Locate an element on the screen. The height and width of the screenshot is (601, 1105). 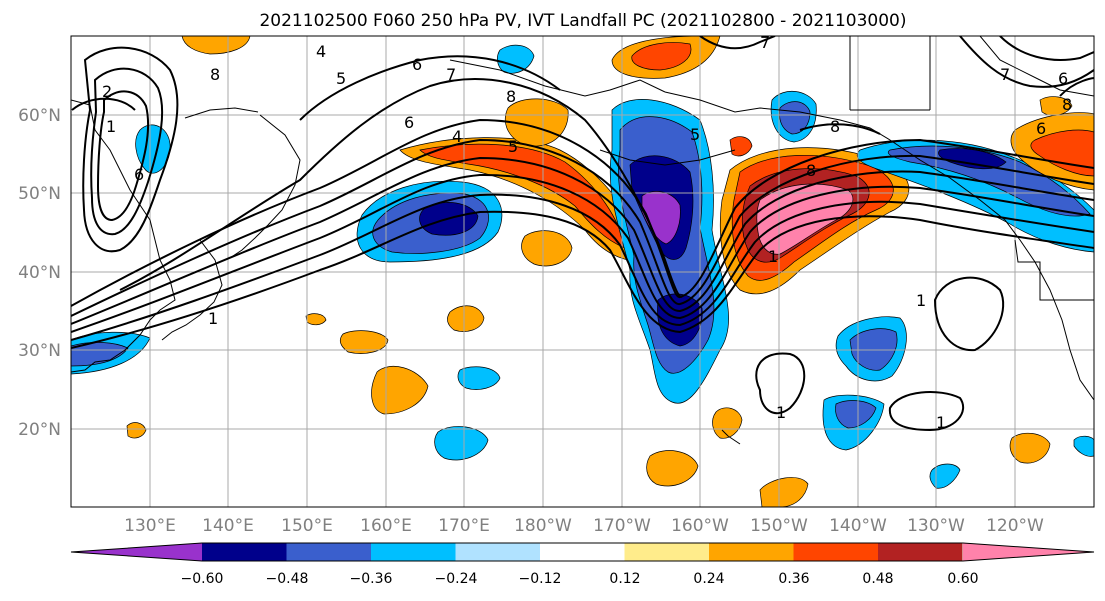
lat-label: 60°N is located at coordinates (39, 116).